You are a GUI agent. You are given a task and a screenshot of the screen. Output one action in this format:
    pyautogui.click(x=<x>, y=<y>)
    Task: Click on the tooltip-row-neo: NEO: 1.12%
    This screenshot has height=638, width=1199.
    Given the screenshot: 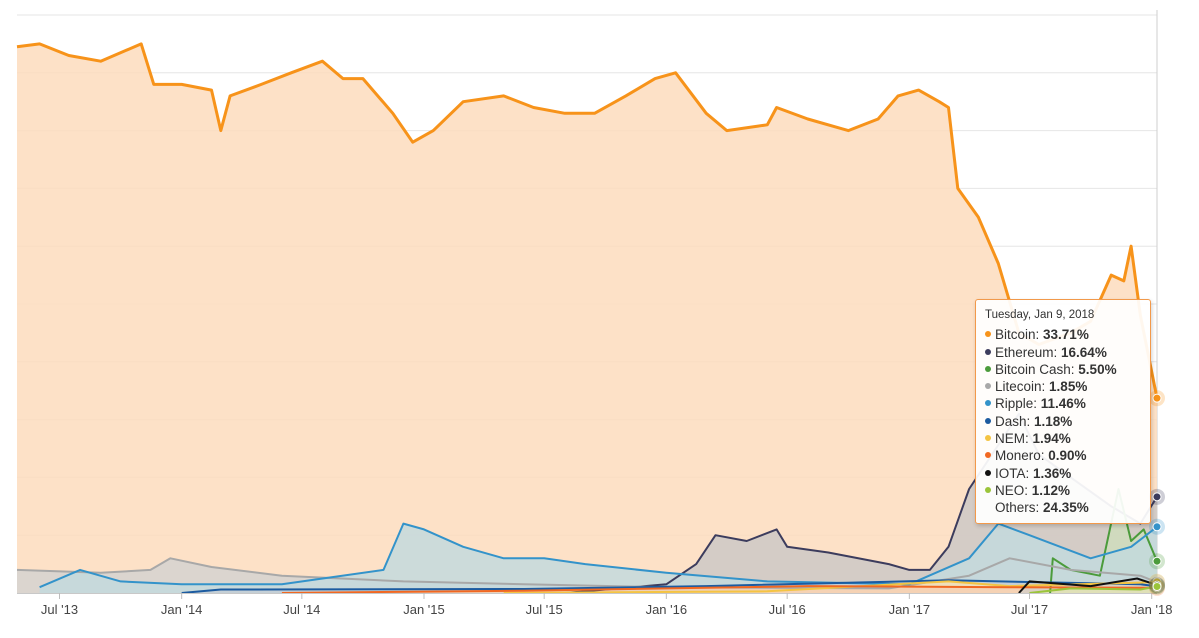 What is the action you would take?
    pyautogui.click(x=1067, y=490)
    